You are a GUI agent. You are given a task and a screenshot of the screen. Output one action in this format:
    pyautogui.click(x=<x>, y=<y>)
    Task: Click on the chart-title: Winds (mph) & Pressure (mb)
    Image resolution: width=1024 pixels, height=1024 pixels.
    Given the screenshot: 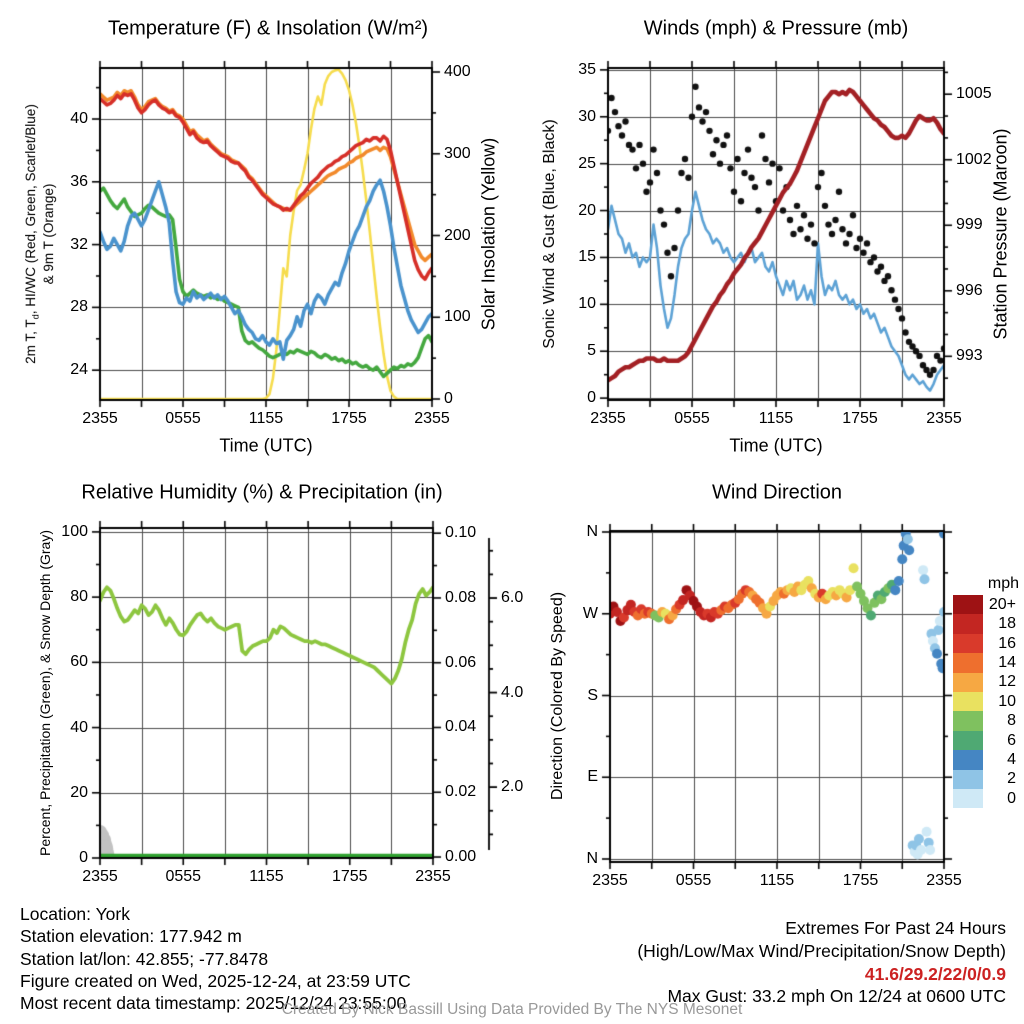 What is the action you would take?
    pyautogui.click(x=776, y=28)
    